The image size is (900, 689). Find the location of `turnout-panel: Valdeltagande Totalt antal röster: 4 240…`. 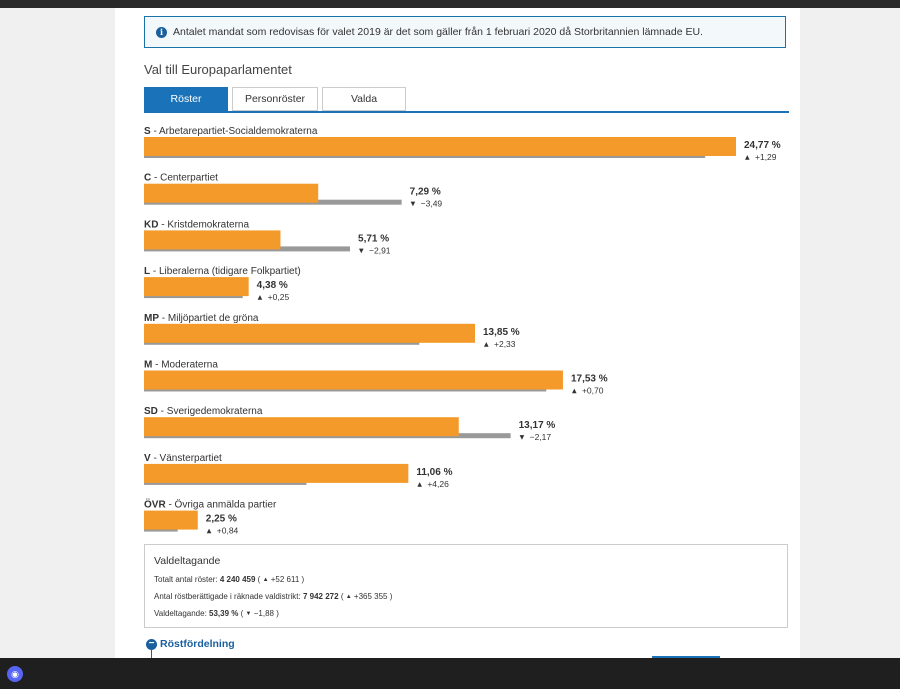

turnout-panel: Valdeltagande Totalt antal röster: 4 240… is located at coordinates (466, 586).